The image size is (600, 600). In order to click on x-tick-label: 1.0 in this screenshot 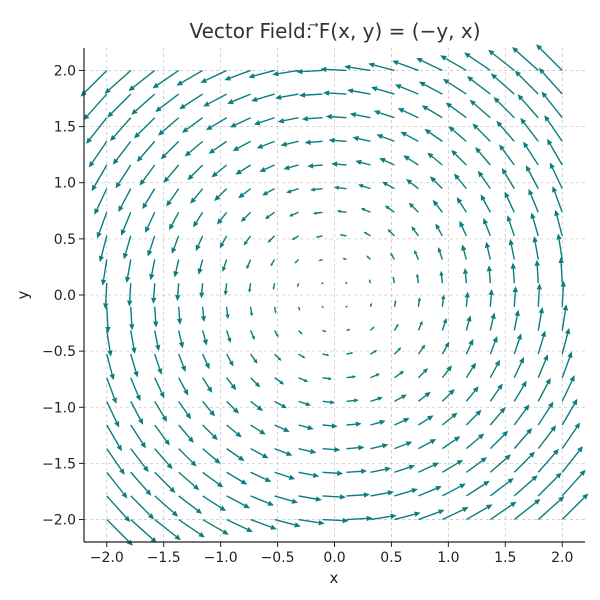, I will do `click(448, 558)`.